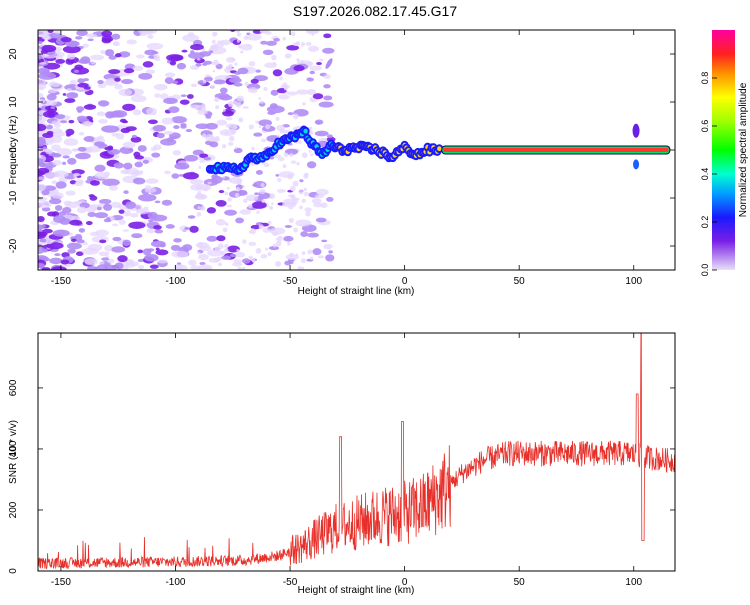 Image resolution: width=750 pixels, height=605 pixels. I want to click on colorbar-ticks: 0.0 0.2 0.4 0.6 0.8, so click(708, 174).